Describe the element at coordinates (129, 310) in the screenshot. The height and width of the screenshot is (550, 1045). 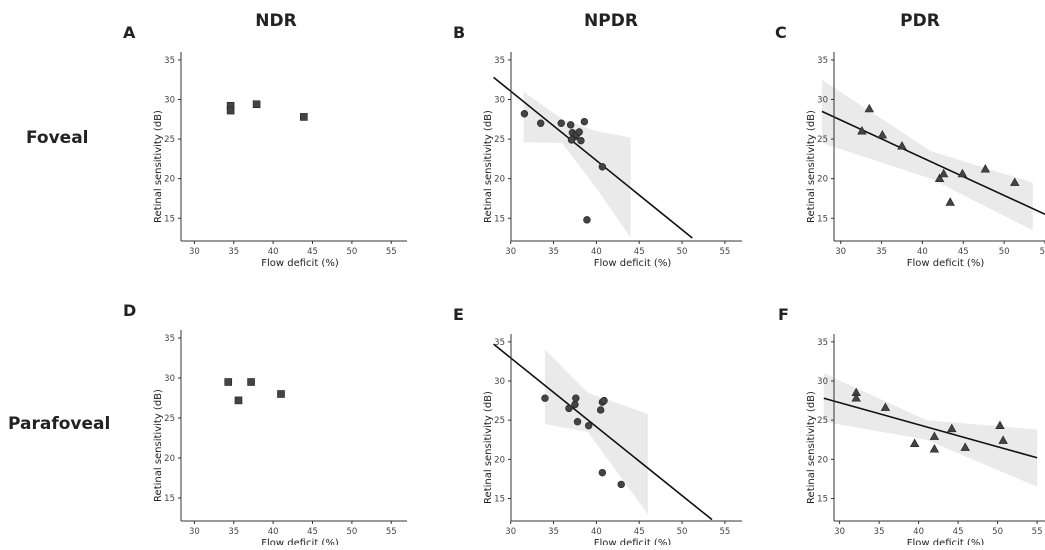
I see `panel-letter: D` at that location.